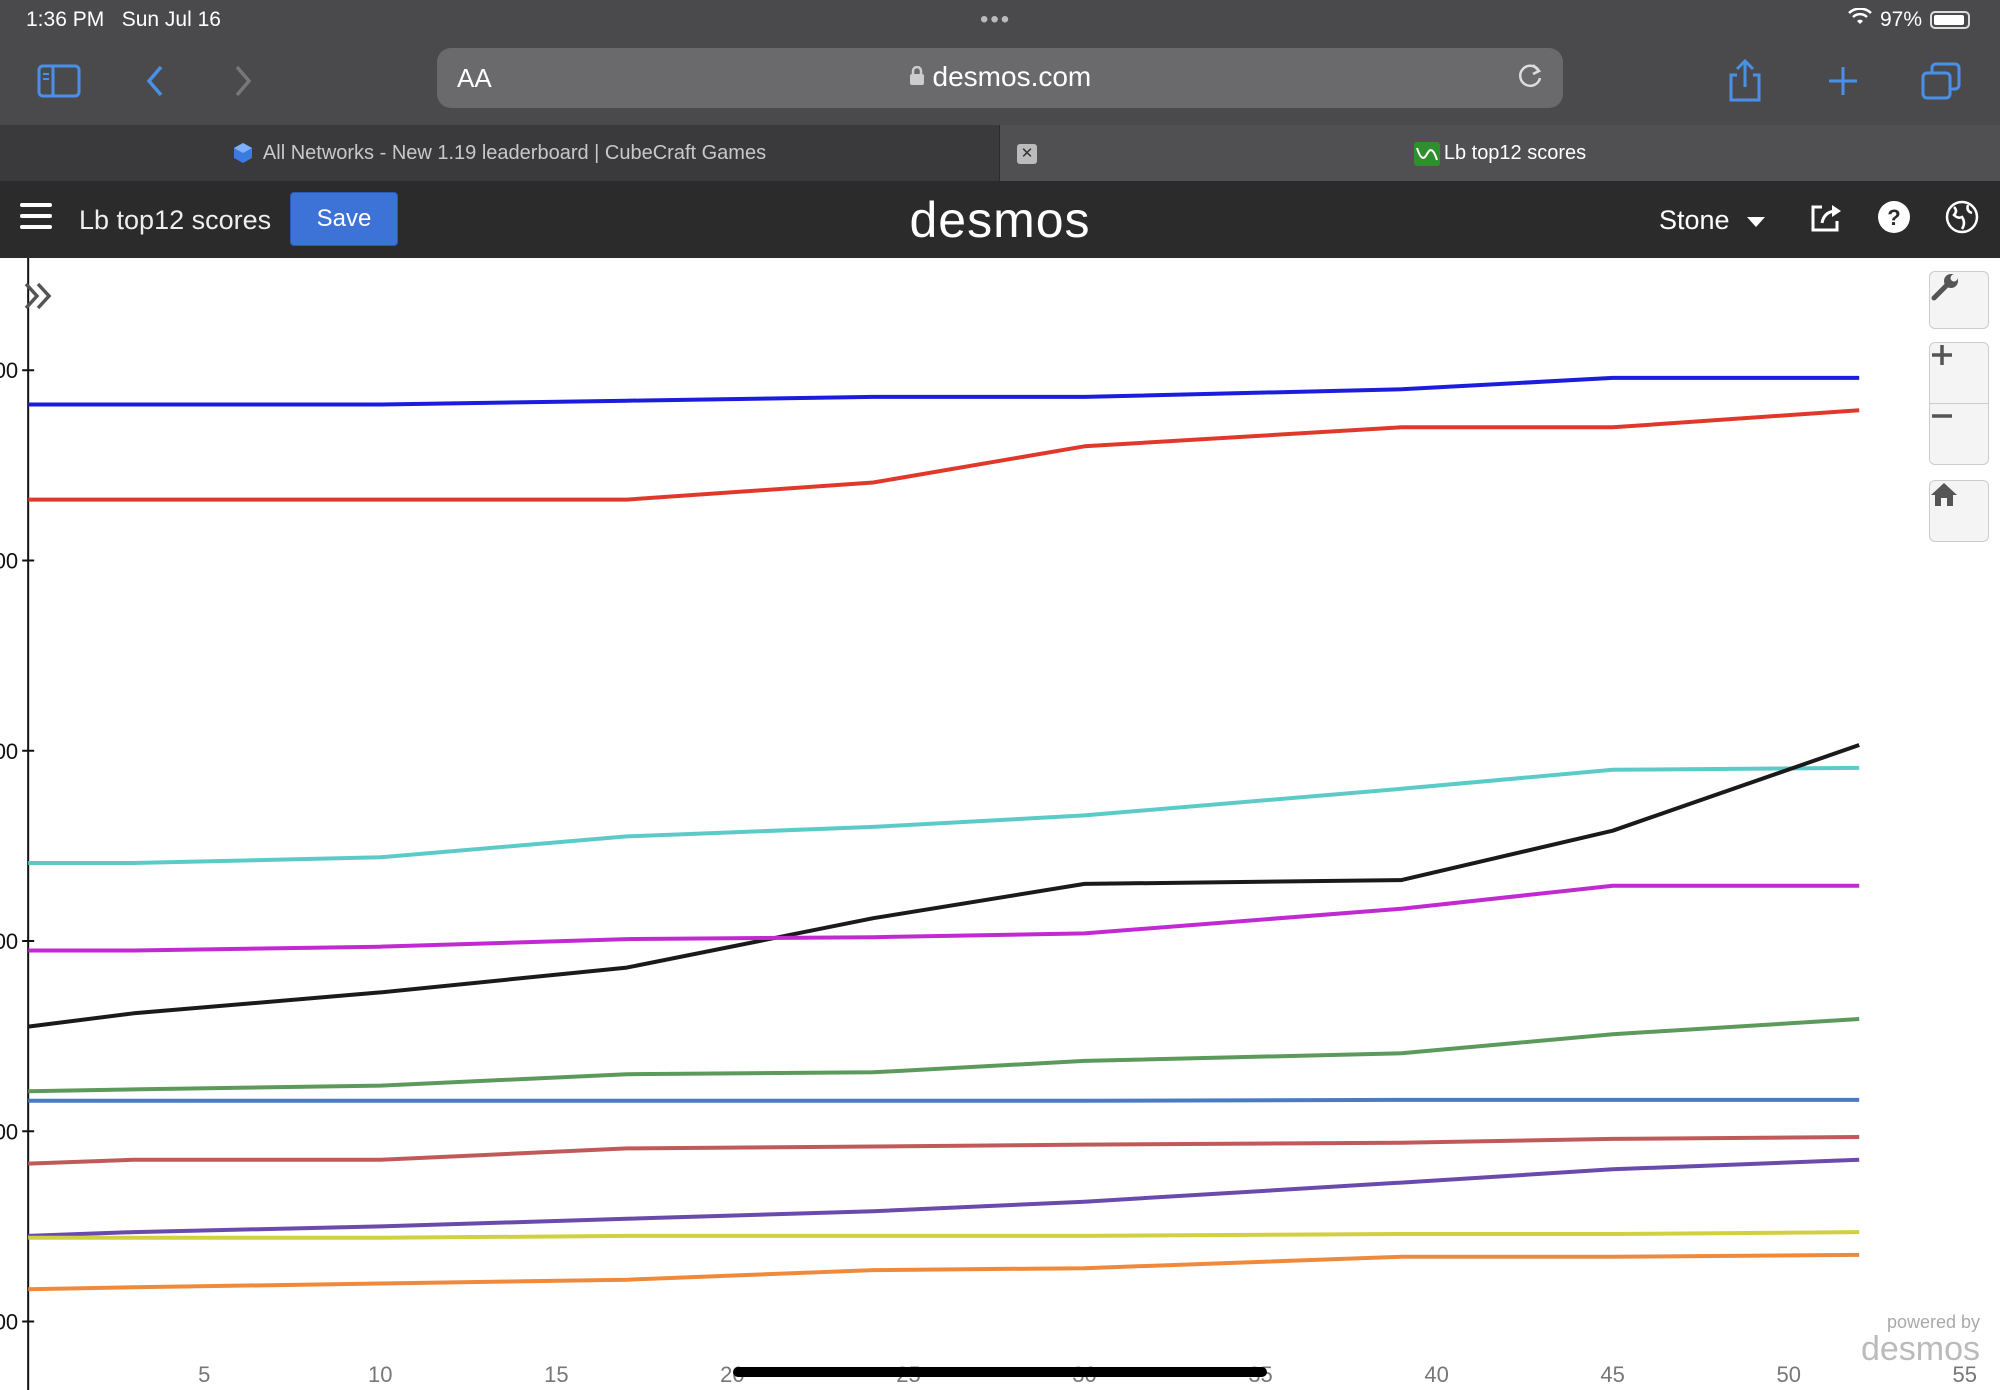  Describe the element at coordinates (1027, 154) in the screenshot. I see `close-tab-icon: ✕` at that location.